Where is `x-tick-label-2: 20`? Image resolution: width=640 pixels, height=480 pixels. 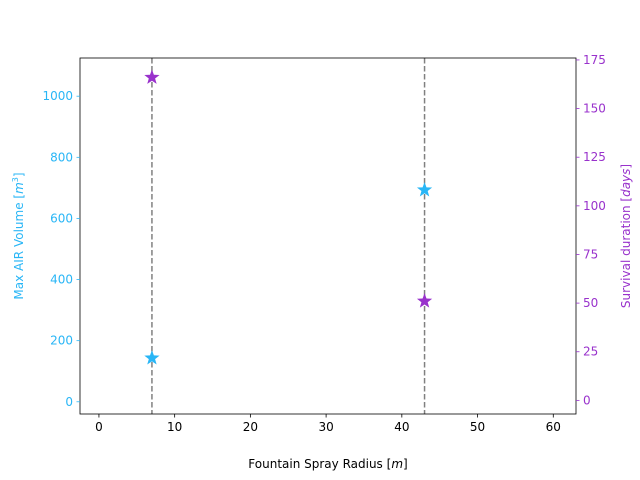 x-tick-label-2: 20 is located at coordinates (250, 427).